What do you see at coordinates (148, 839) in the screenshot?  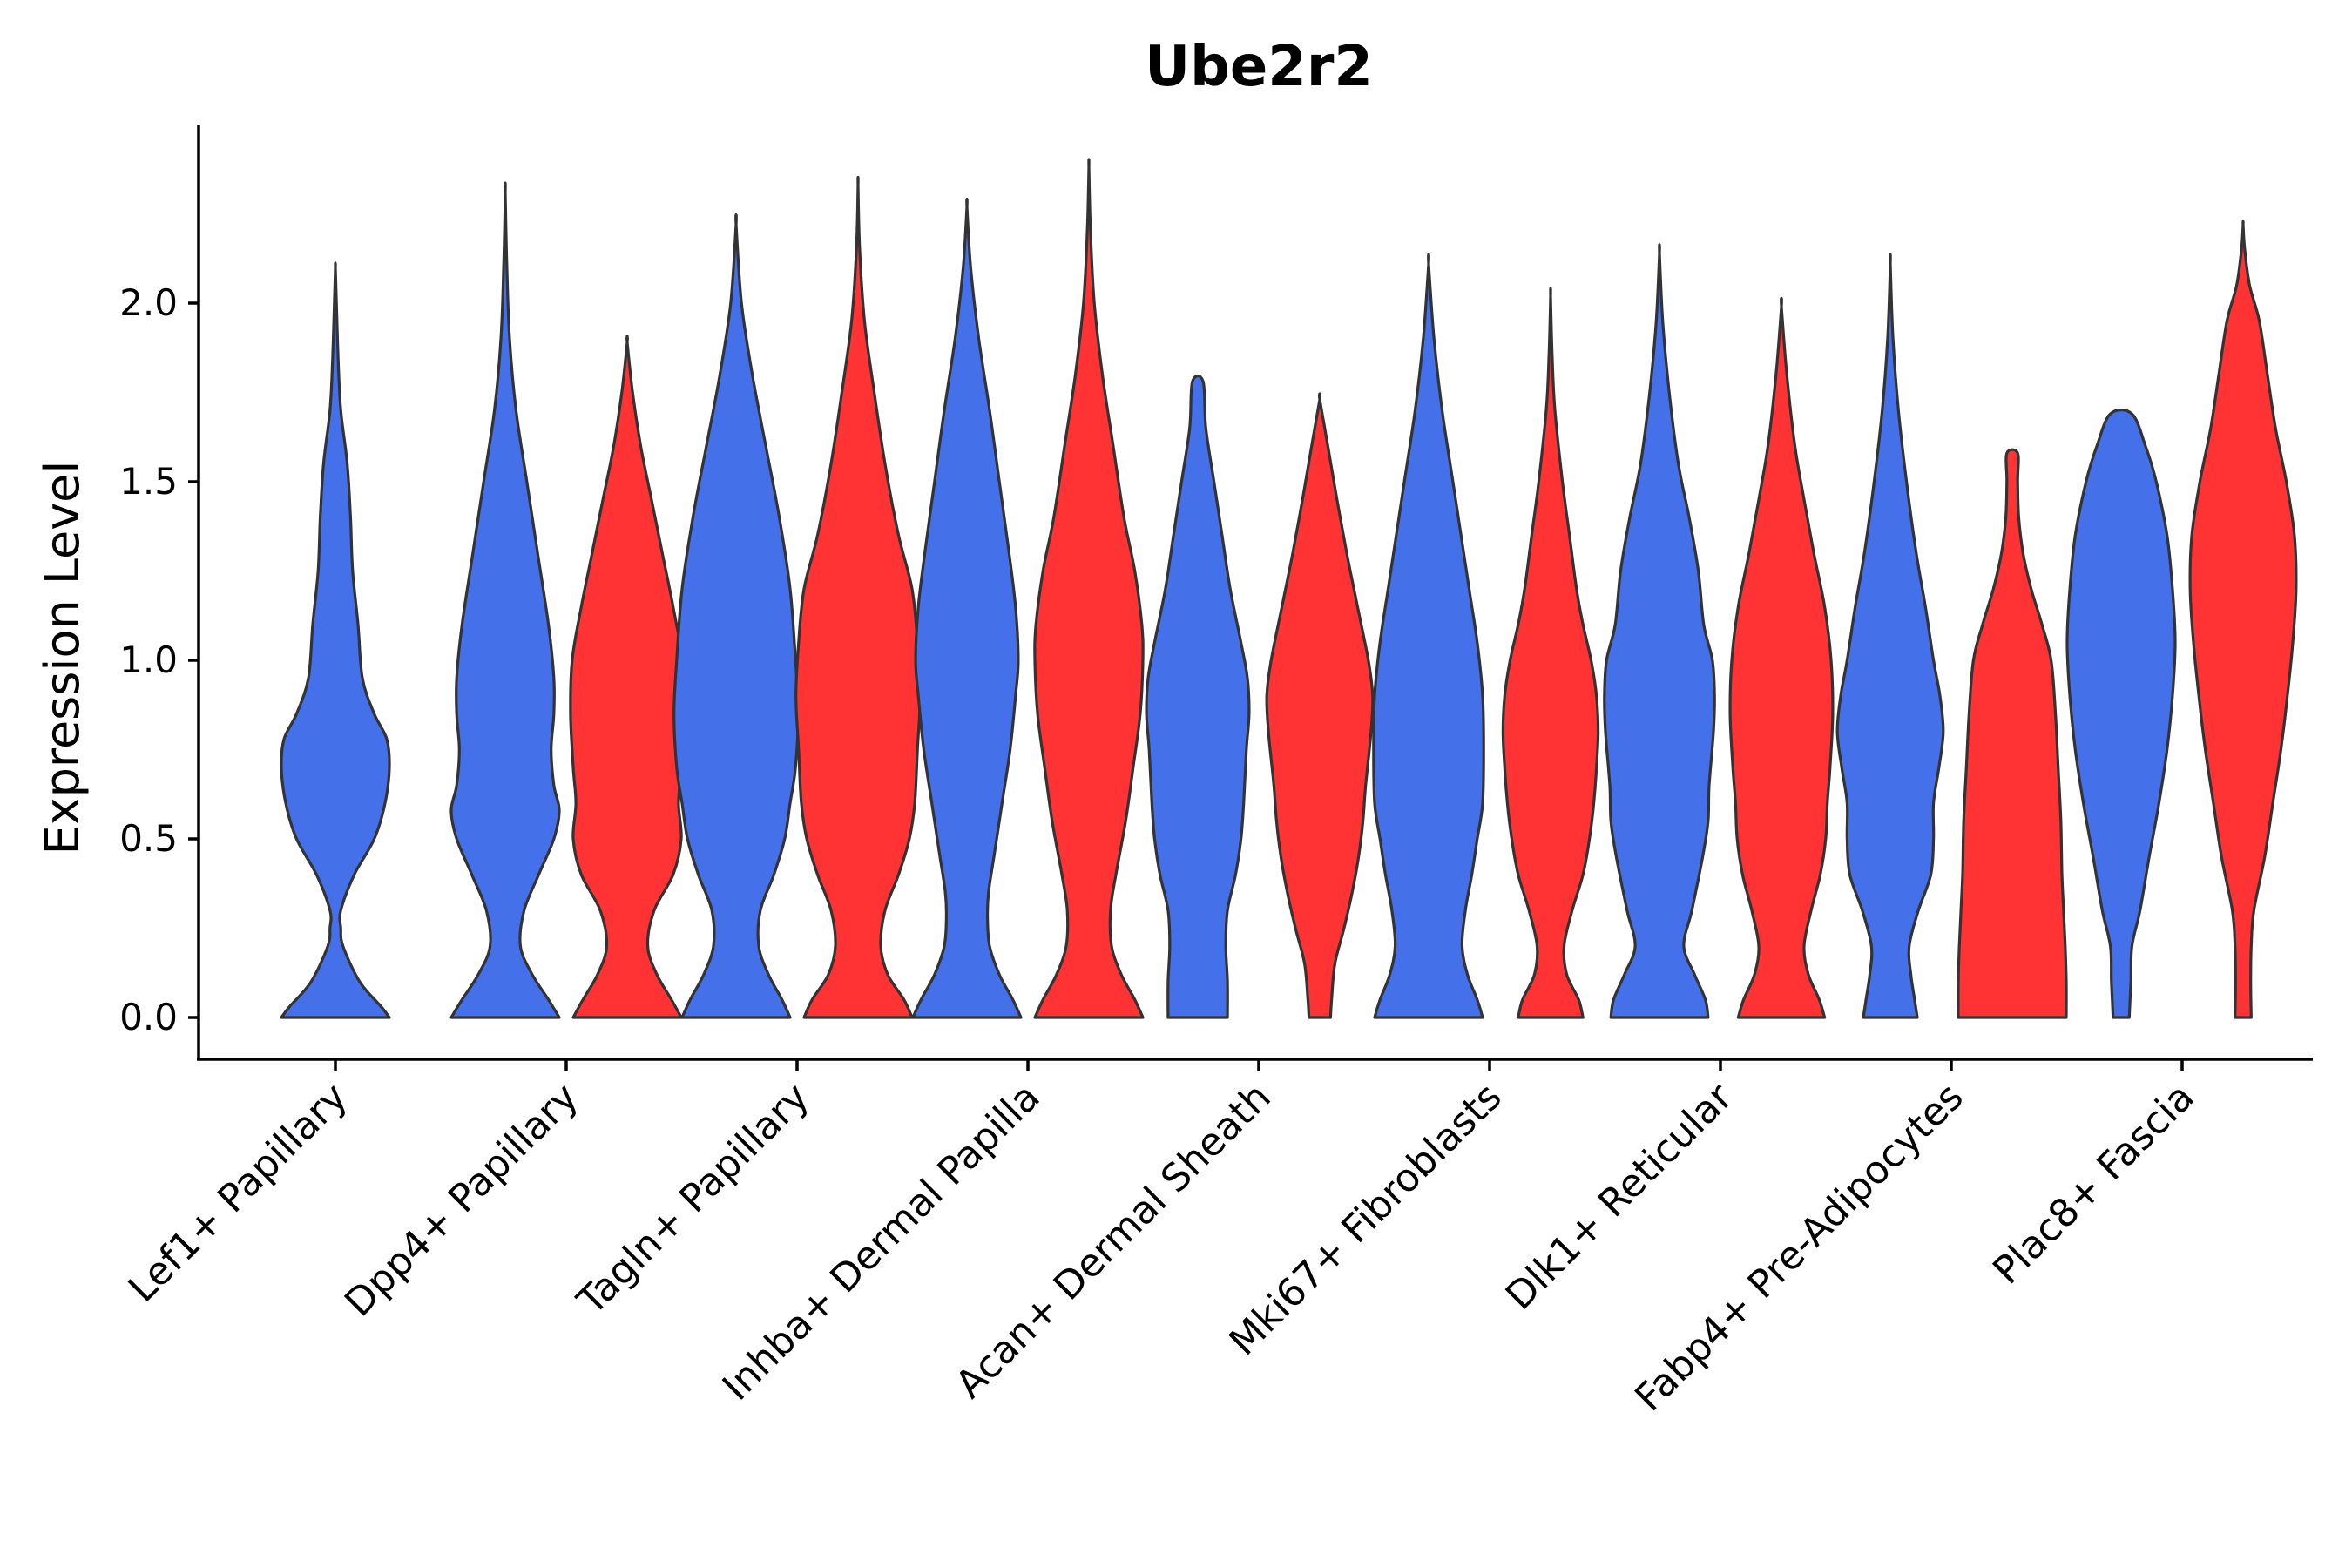 I see `y-tick-label: 0.5` at bounding box center [148, 839].